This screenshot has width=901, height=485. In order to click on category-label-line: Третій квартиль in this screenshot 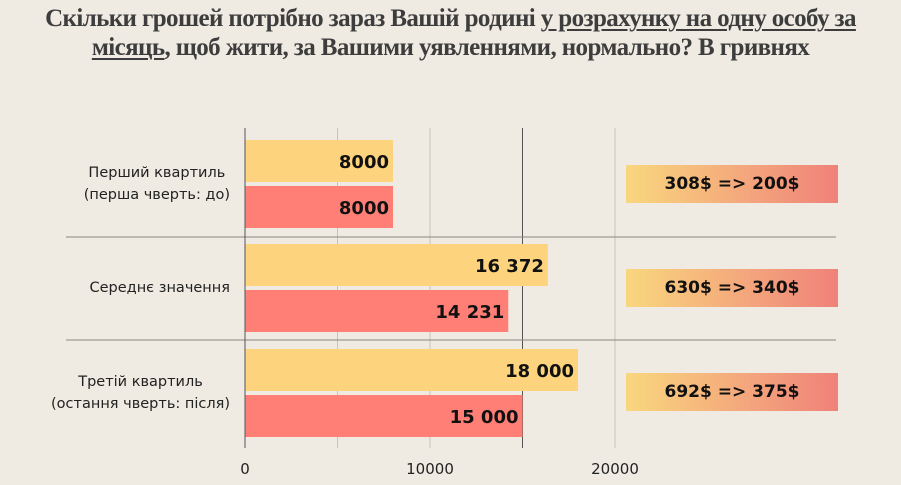, I will do `click(140, 382)`.